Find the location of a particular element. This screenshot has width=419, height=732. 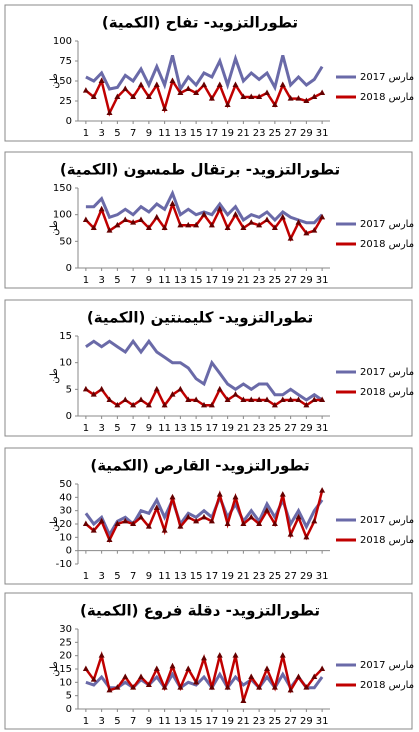

x-tick-label: 19 is located at coordinates (227, 721).